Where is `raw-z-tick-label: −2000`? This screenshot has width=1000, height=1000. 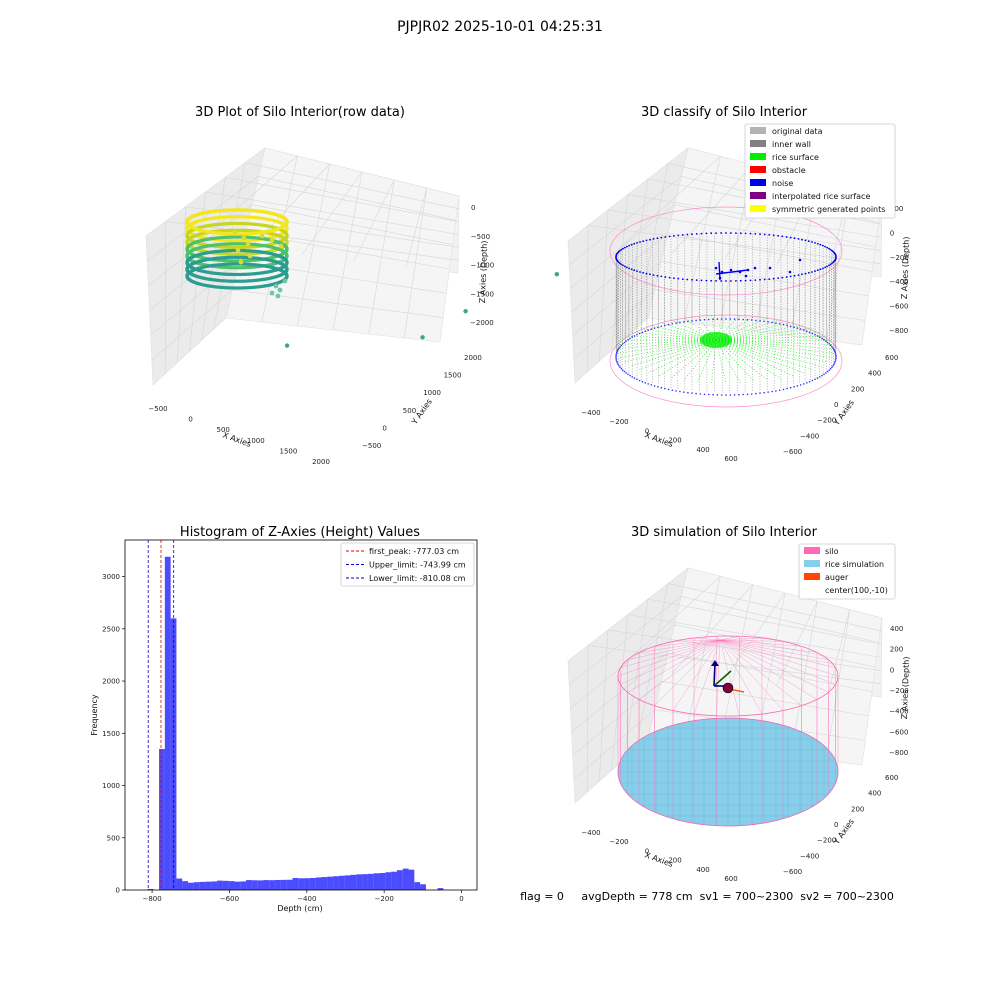
raw-z-tick-label: −2000 is located at coordinates (482, 323).